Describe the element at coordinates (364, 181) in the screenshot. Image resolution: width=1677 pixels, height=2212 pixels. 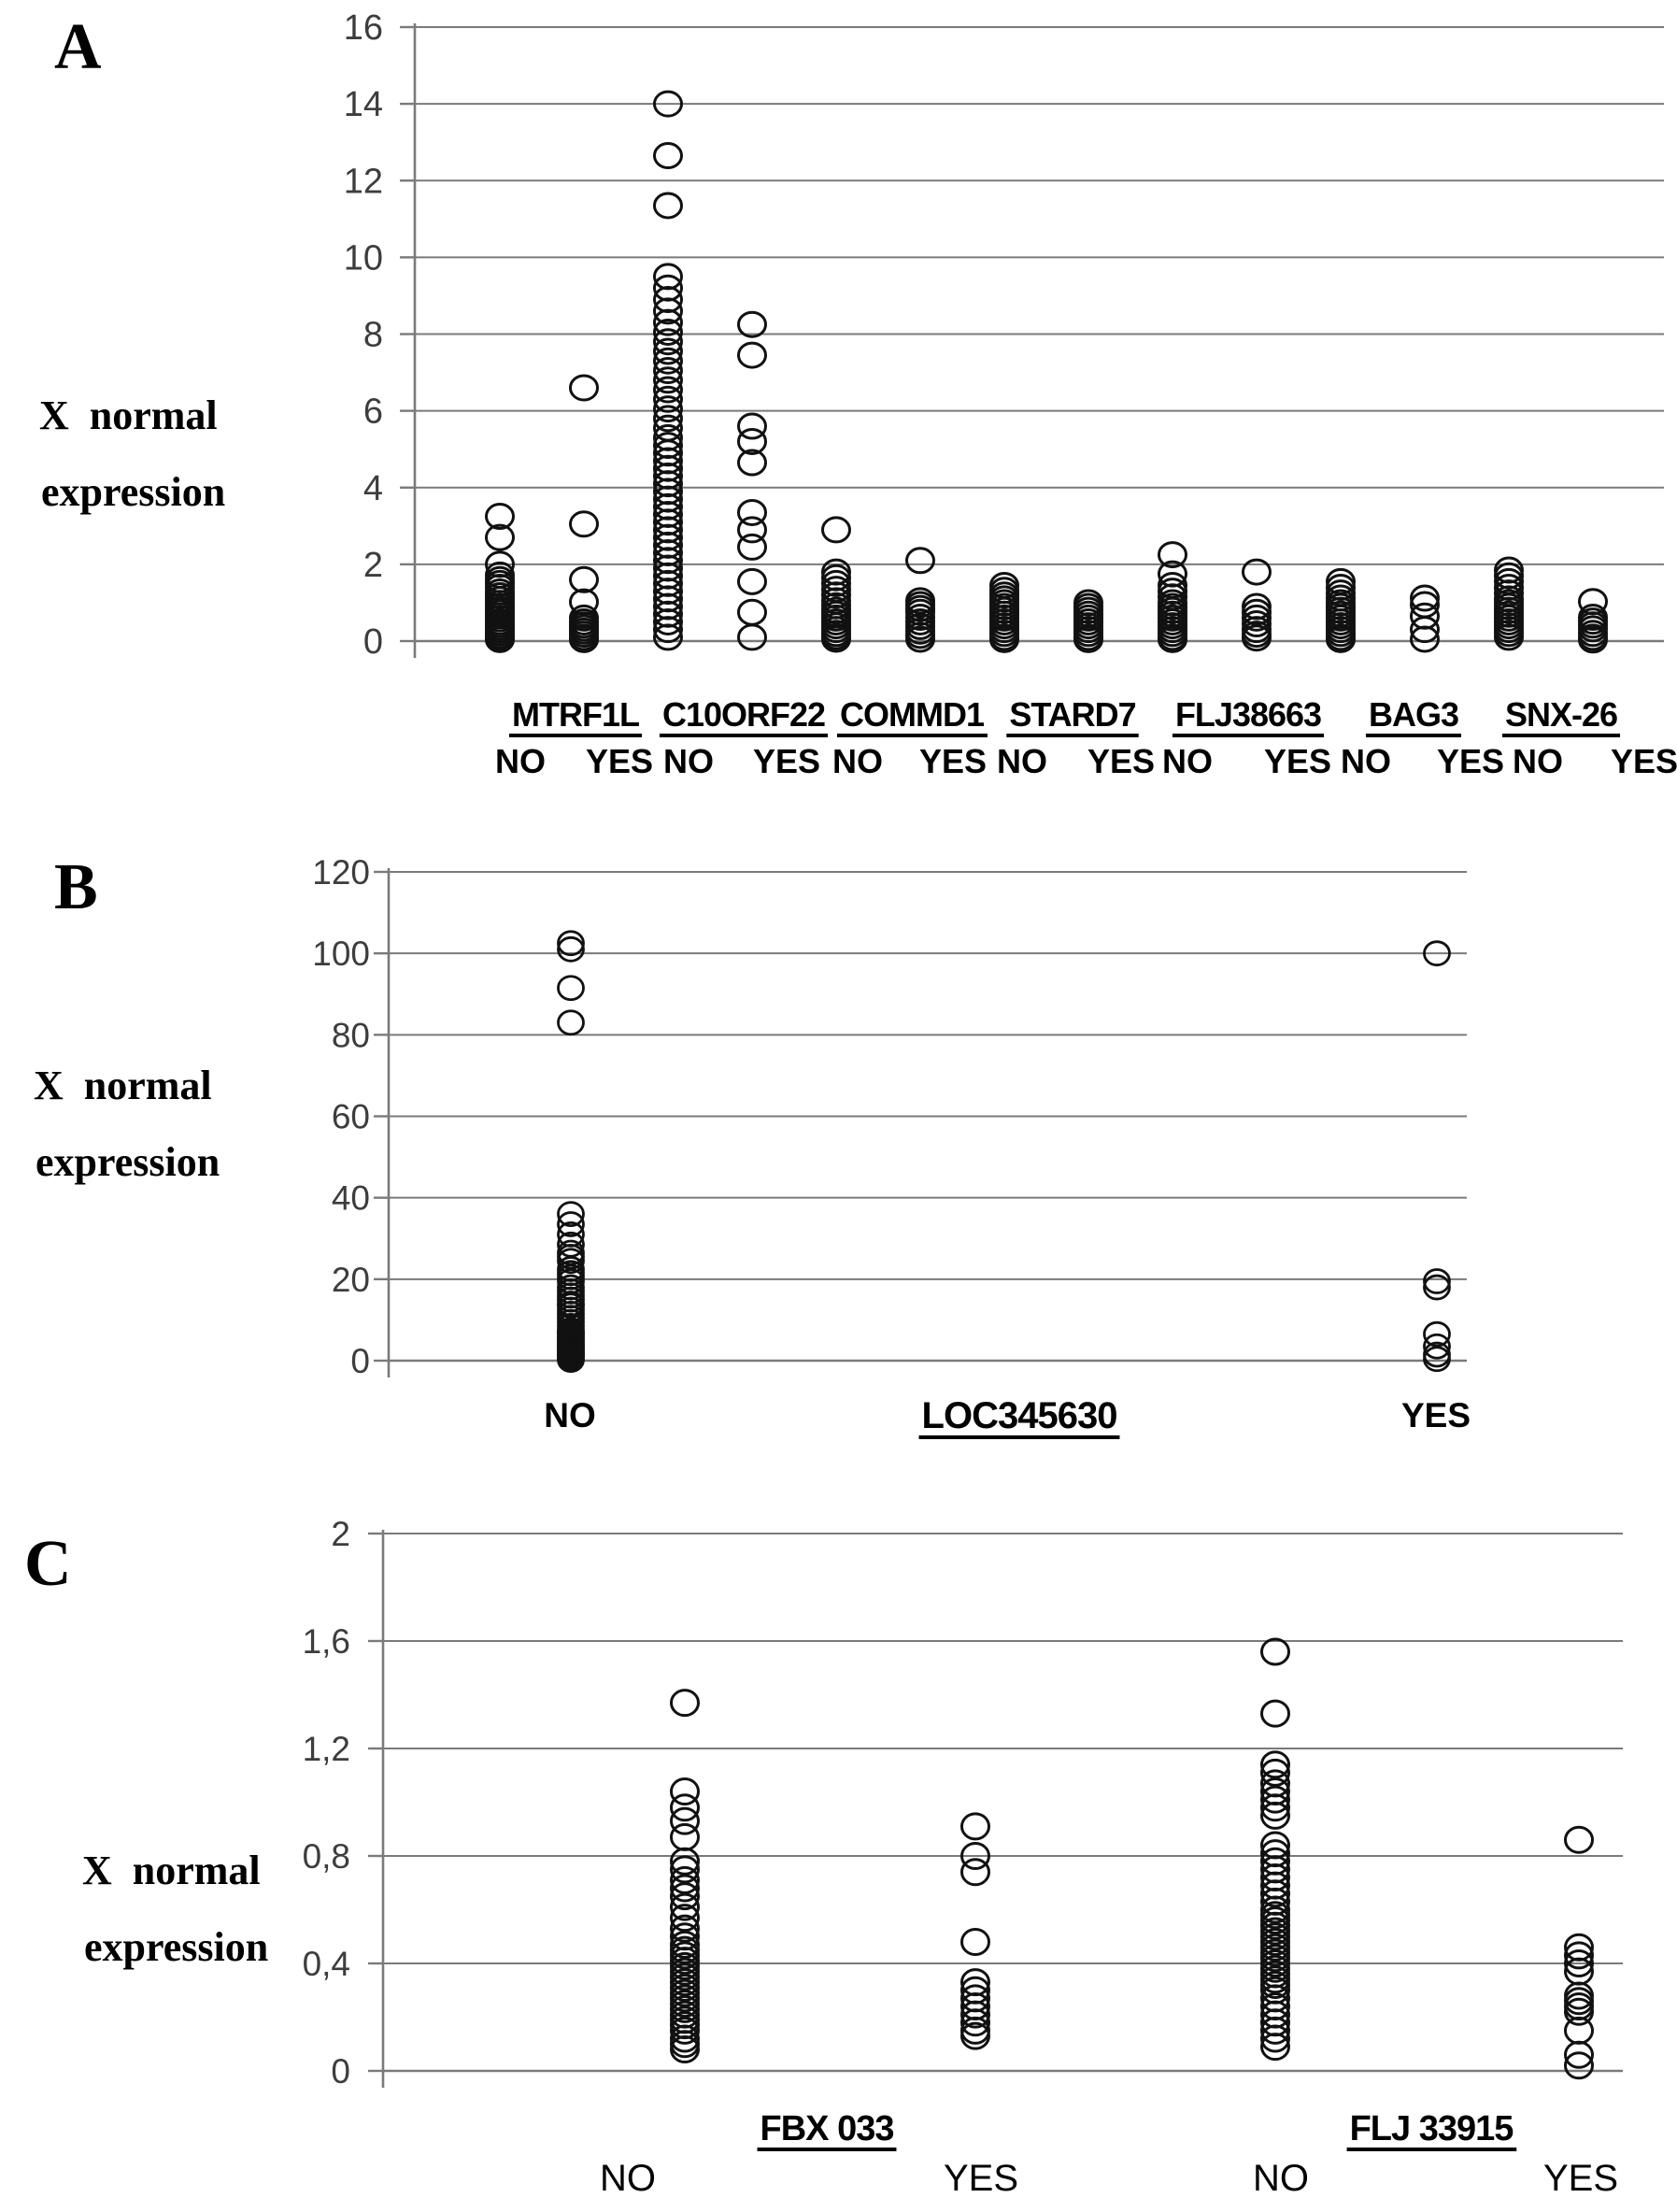
I see `y-tick-label: 12` at that location.